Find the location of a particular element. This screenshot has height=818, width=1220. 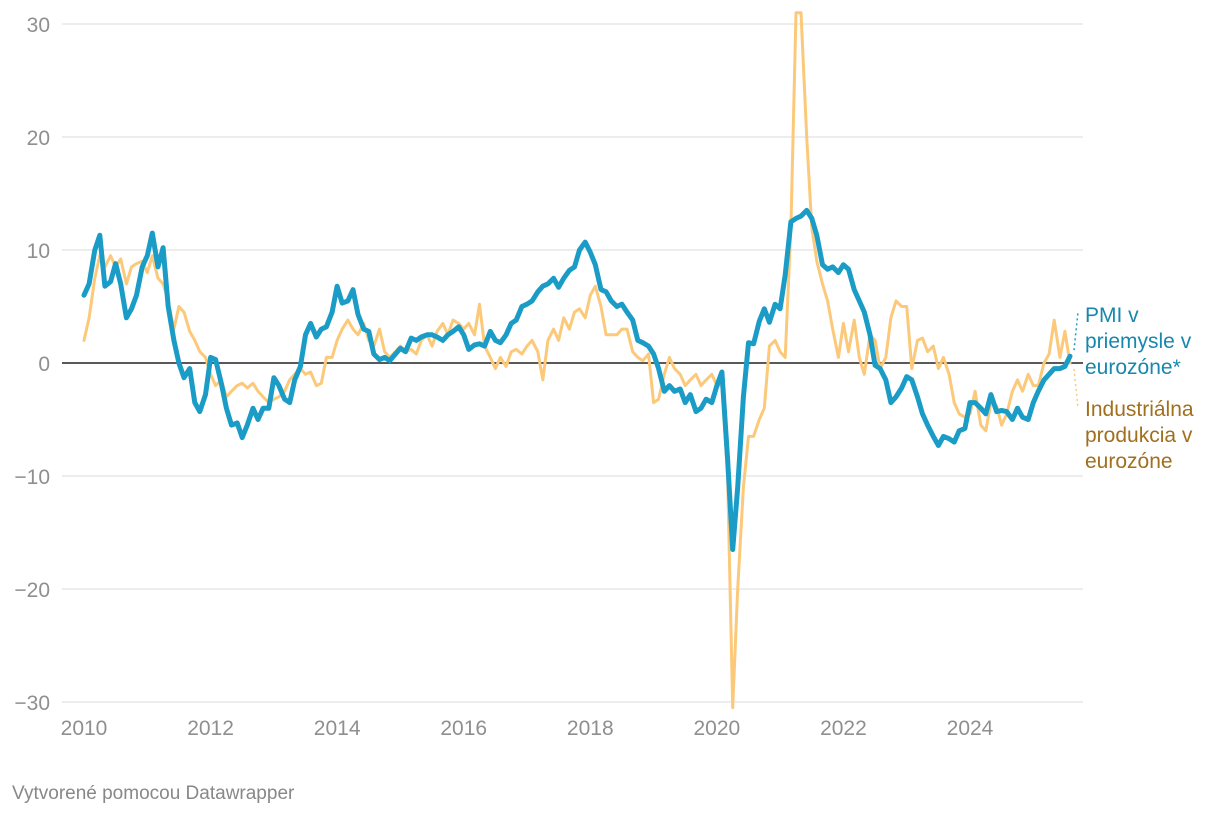

x-tick-label: 2022 is located at coordinates (843, 728).